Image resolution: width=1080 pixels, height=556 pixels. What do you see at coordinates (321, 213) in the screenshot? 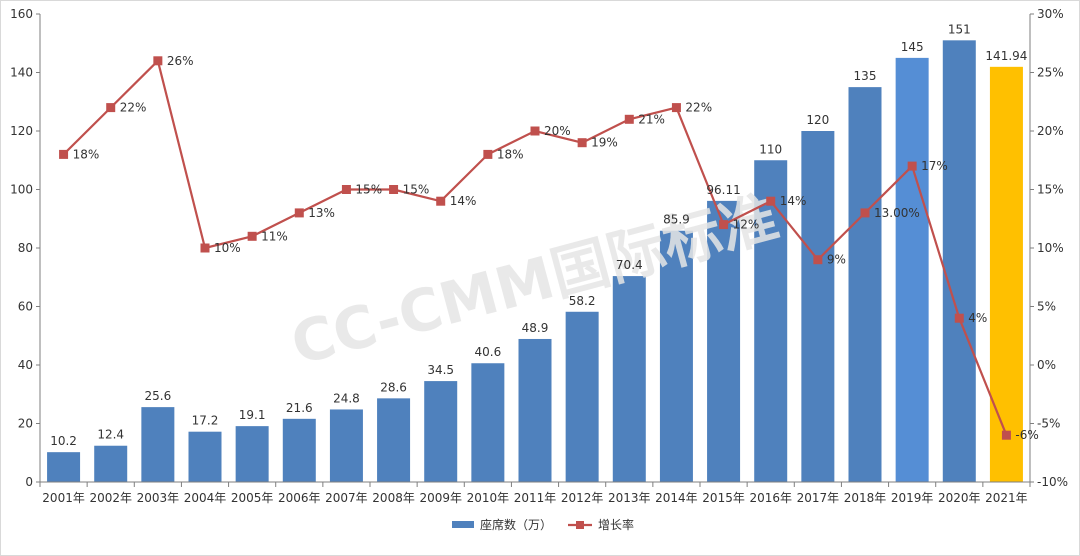
I see `growth-rate-label: 13%` at bounding box center [321, 213].